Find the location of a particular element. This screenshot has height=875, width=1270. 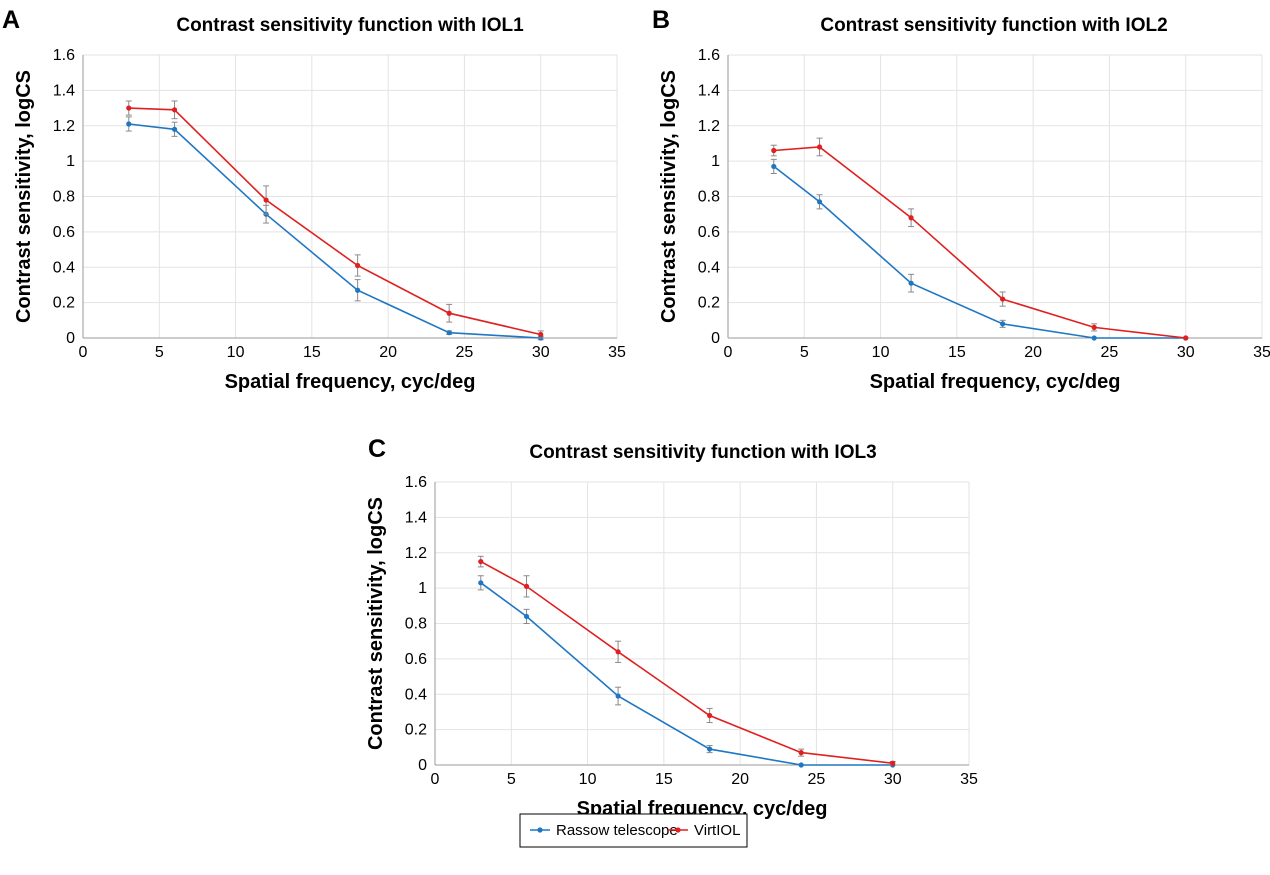

legend: Rassow telescope VirtIOL is located at coordinates (633, 830).